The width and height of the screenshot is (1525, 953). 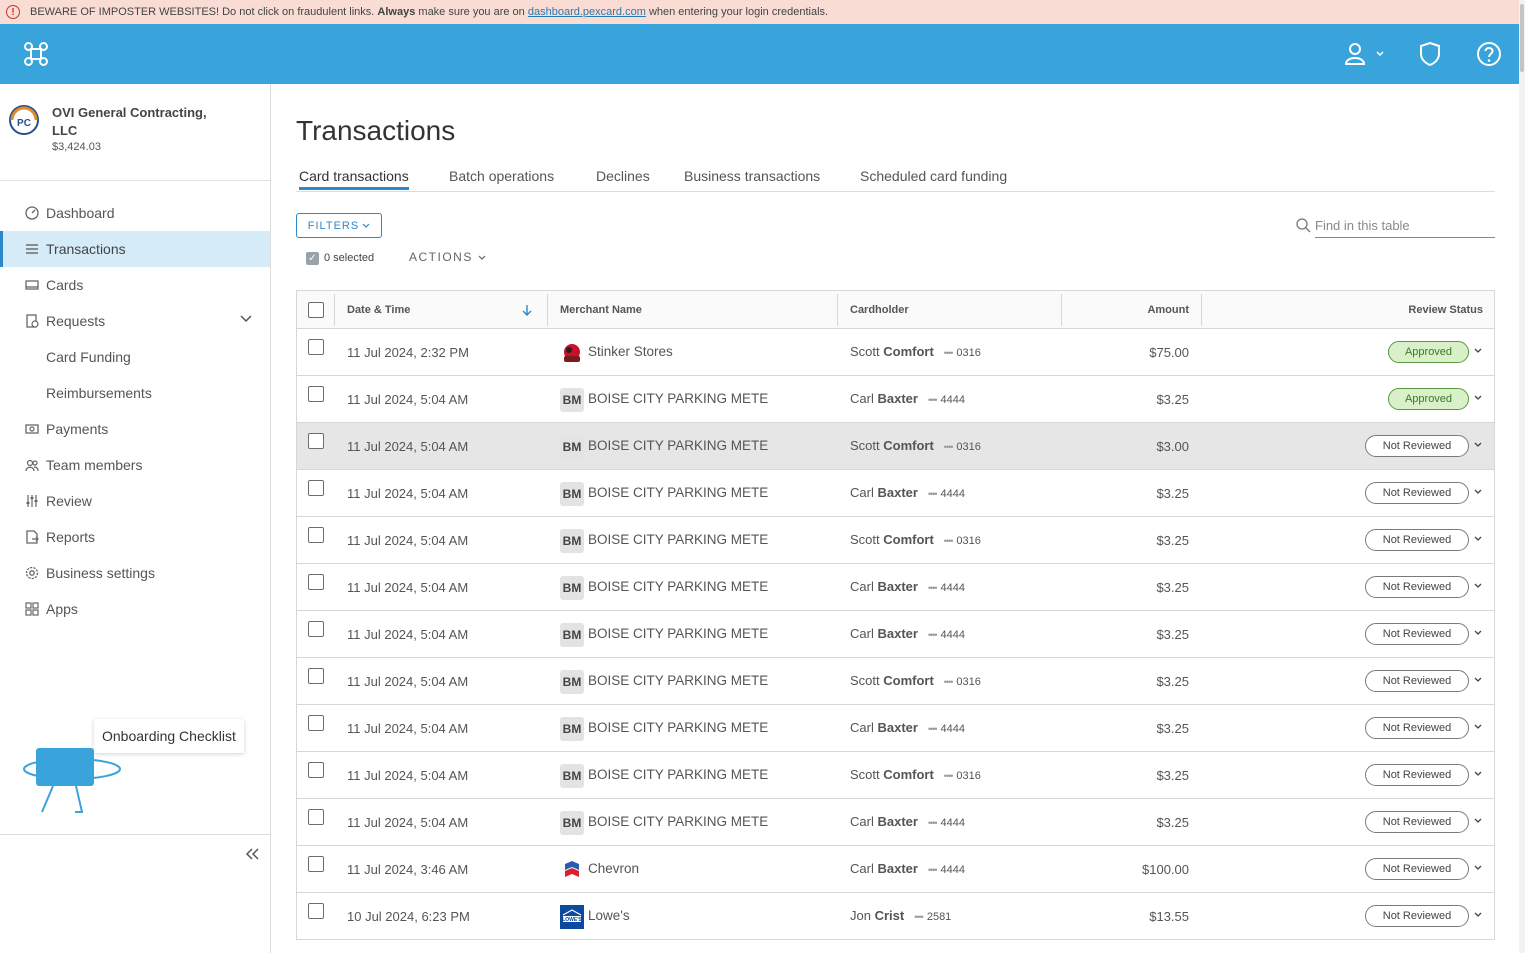 I want to click on sidebar-item-apps: Apps, so click(x=135, y=609).